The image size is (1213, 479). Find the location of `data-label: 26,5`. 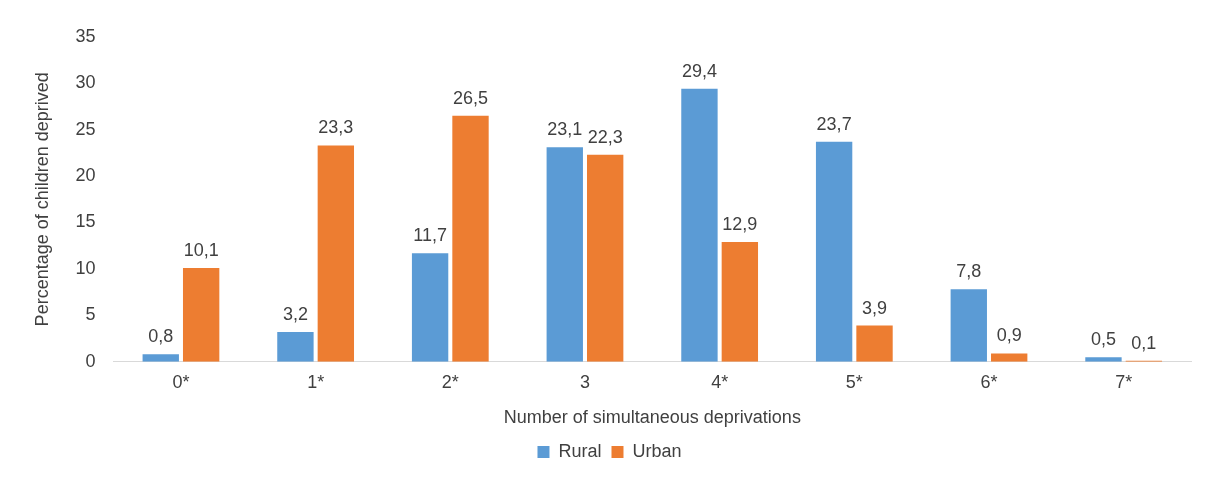

data-label: 26,5 is located at coordinates (470, 97).